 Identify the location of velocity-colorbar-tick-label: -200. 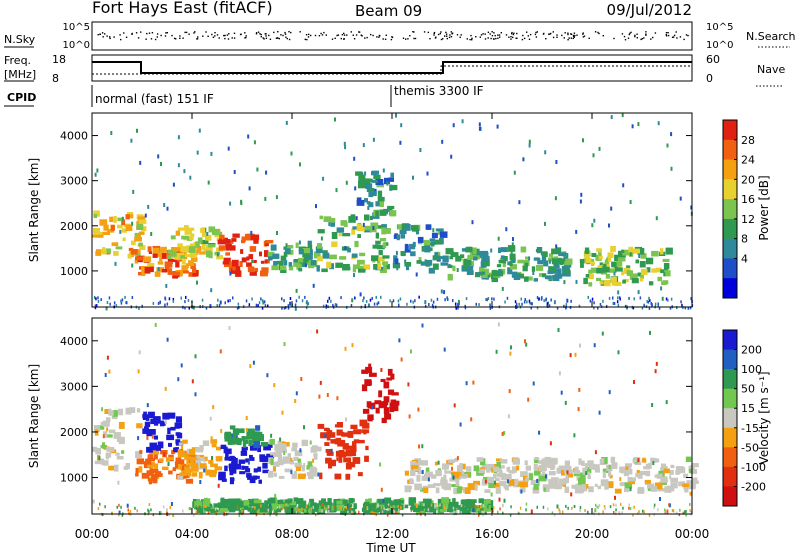
(753, 486).